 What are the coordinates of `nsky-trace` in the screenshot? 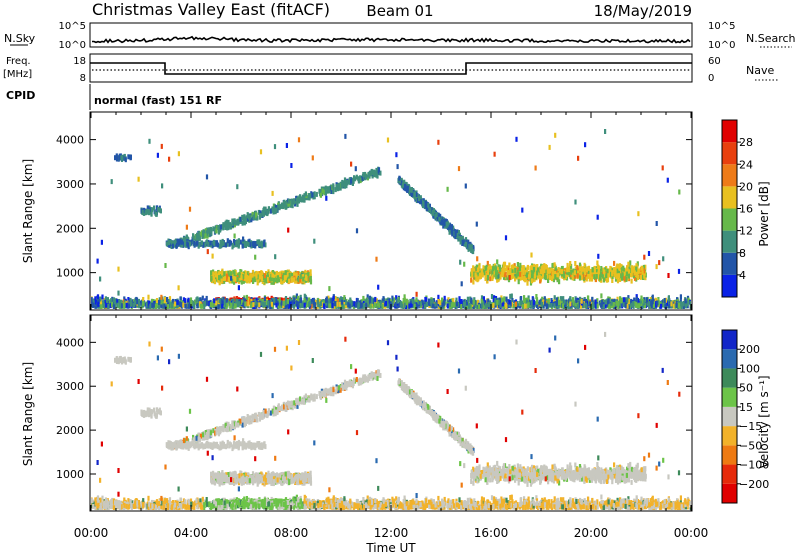 It's located at (391, 39).